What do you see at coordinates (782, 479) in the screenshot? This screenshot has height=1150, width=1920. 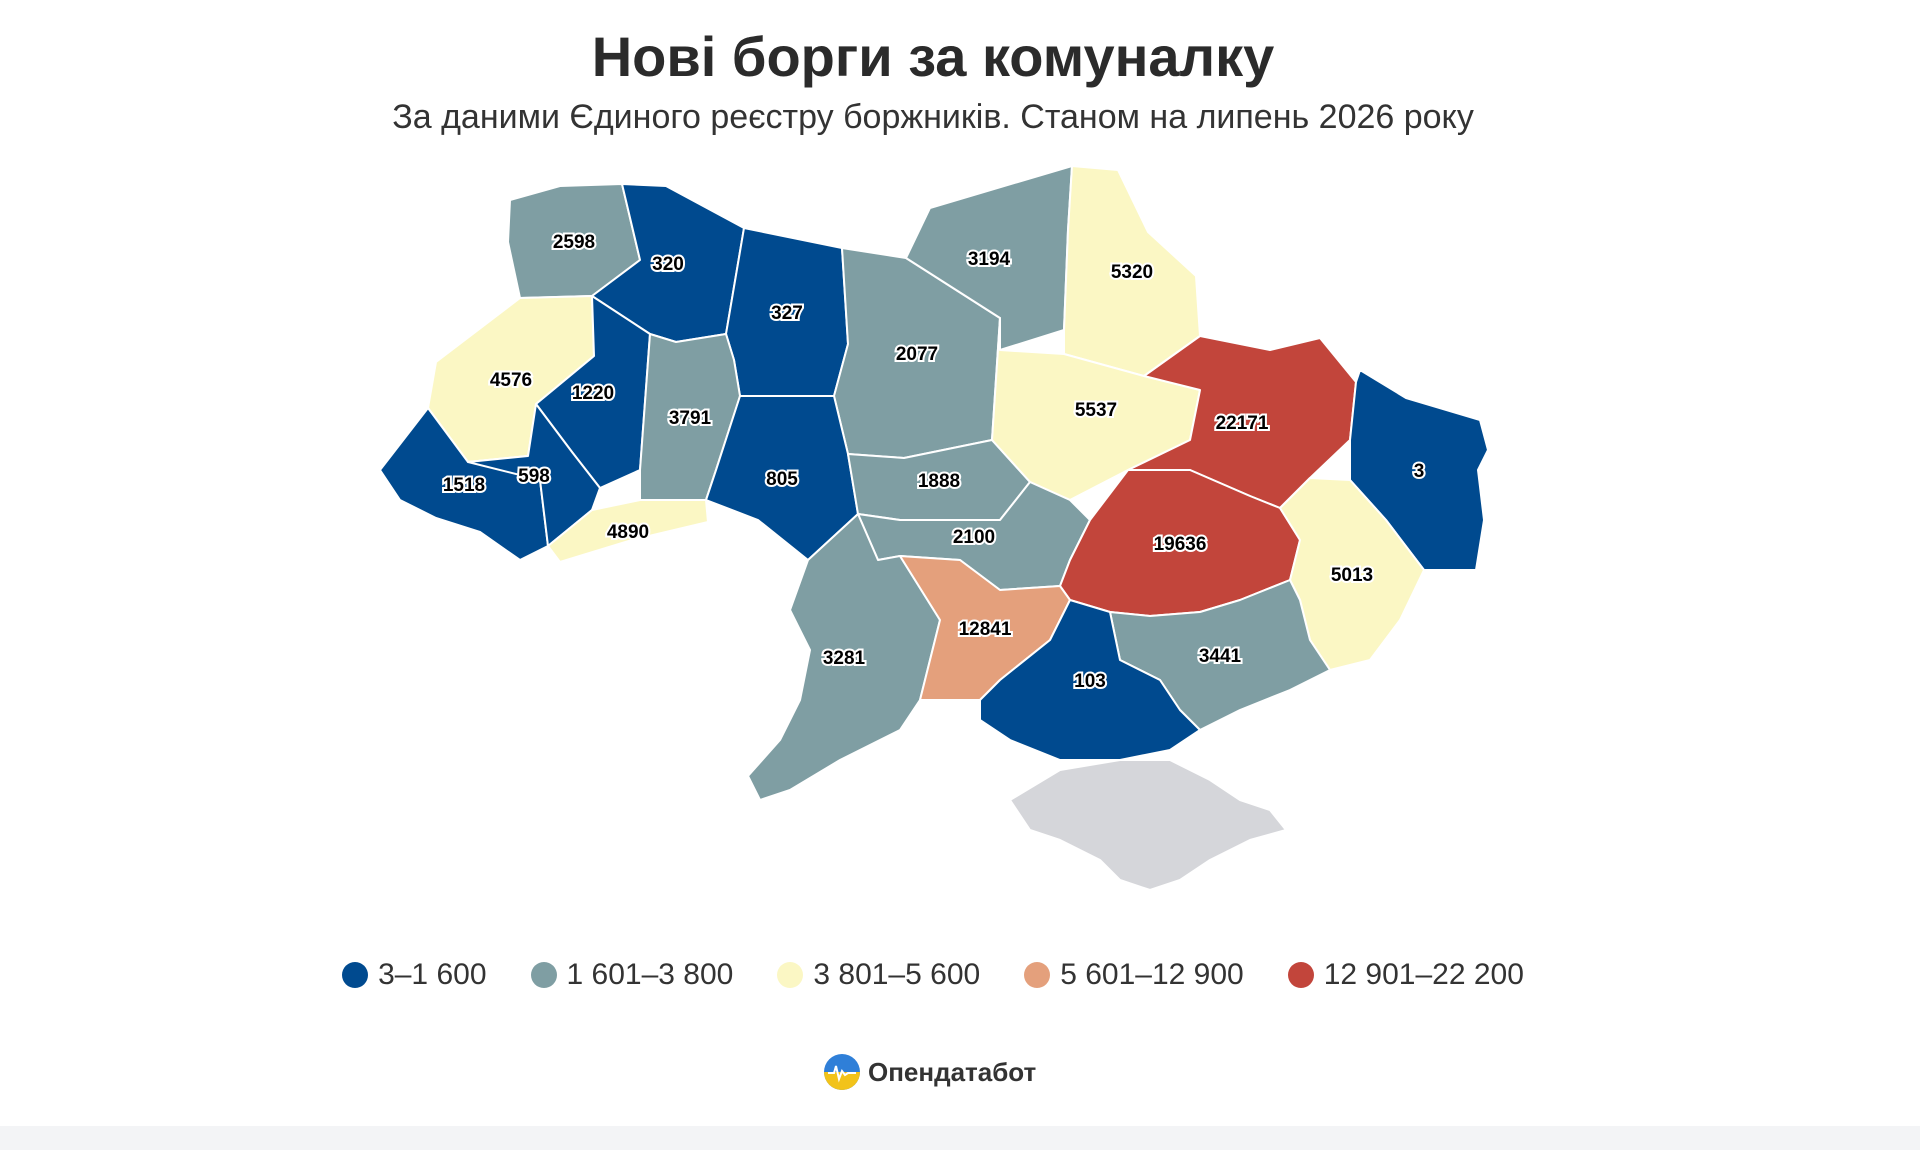 I see `region-value-vinnytsia: 805` at bounding box center [782, 479].